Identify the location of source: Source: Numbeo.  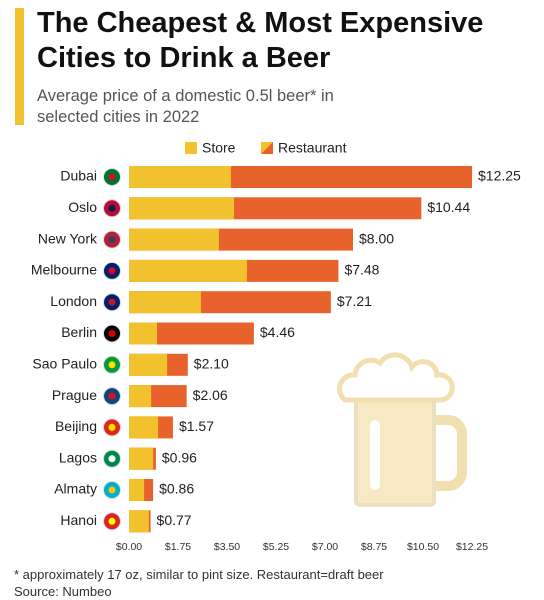
(63, 591).